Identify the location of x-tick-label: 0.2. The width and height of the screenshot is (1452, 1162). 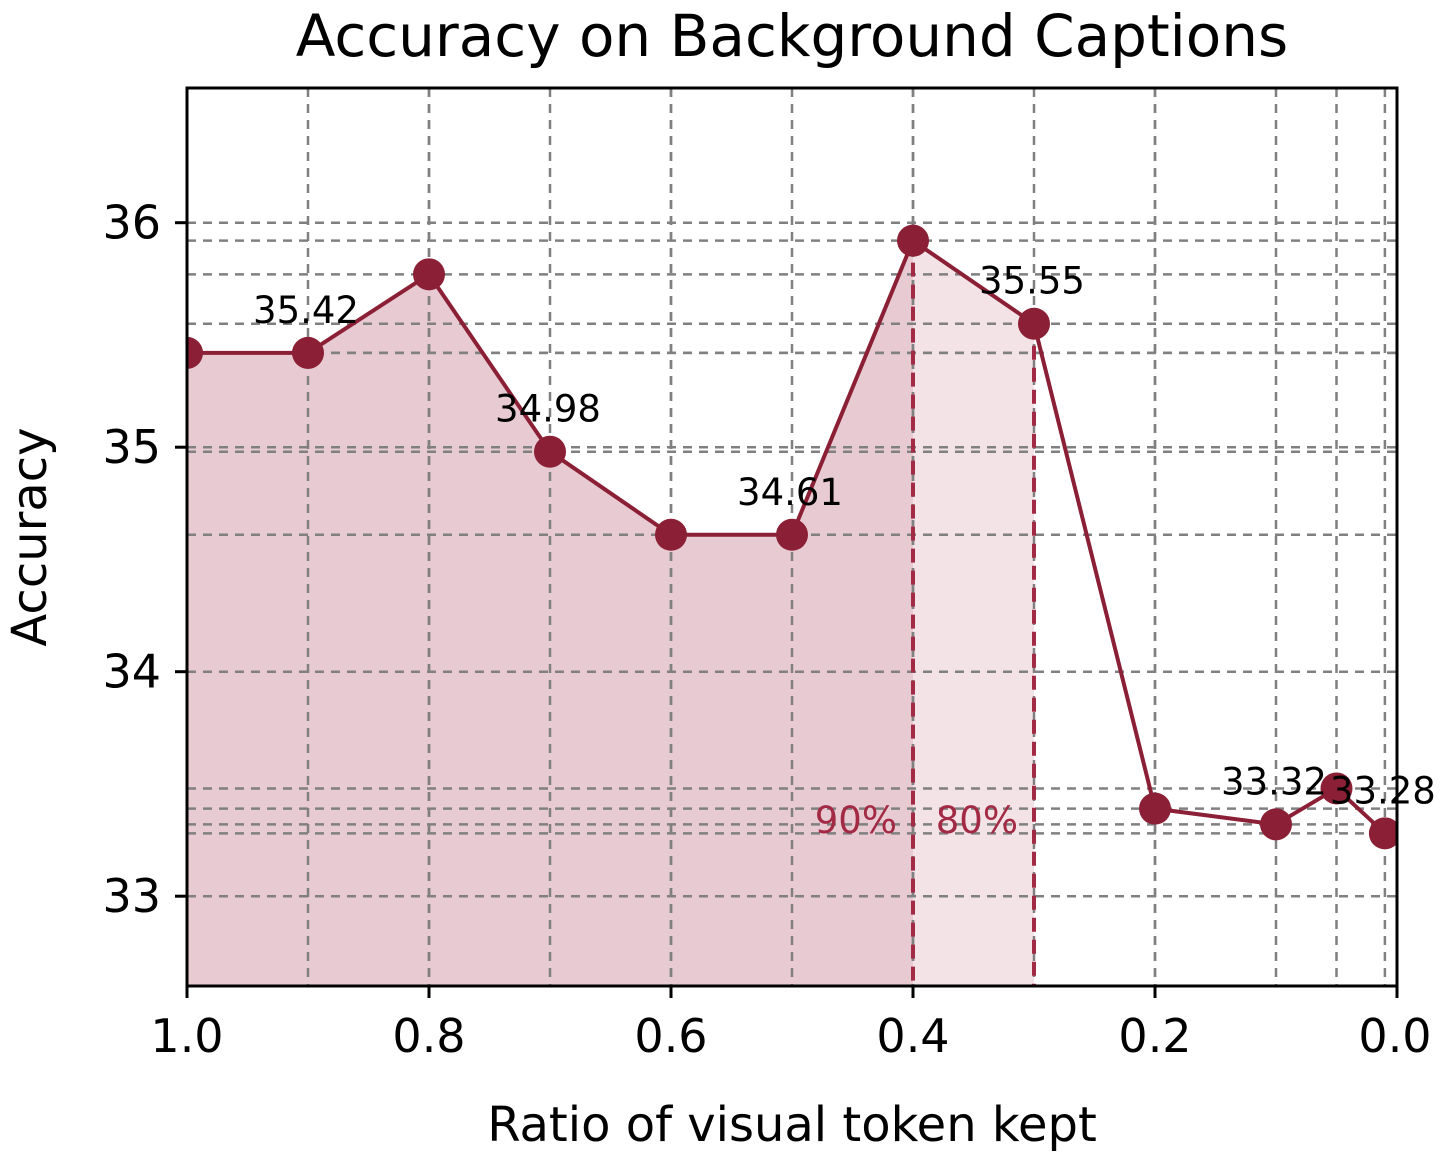
(1154, 1036).